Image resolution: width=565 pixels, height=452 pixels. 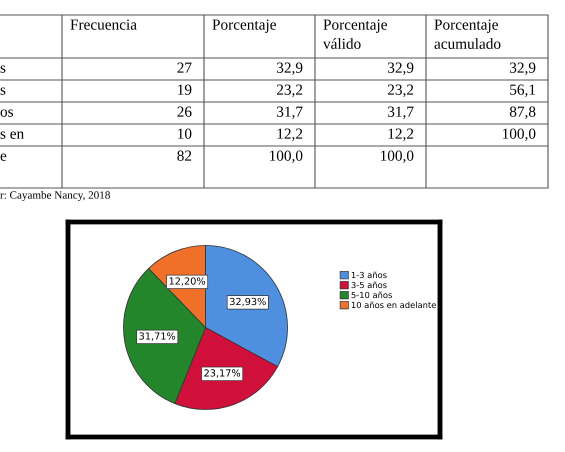 What do you see at coordinates (3, 157) in the screenshot?
I see `category-label: e` at bounding box center [3, 157].